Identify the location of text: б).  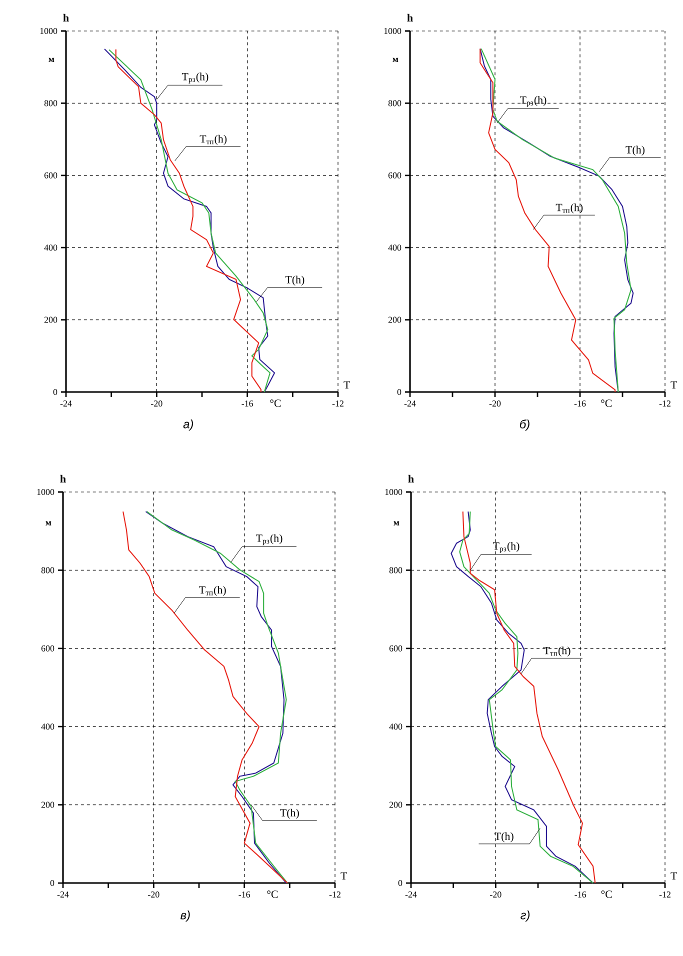
(525, 425).